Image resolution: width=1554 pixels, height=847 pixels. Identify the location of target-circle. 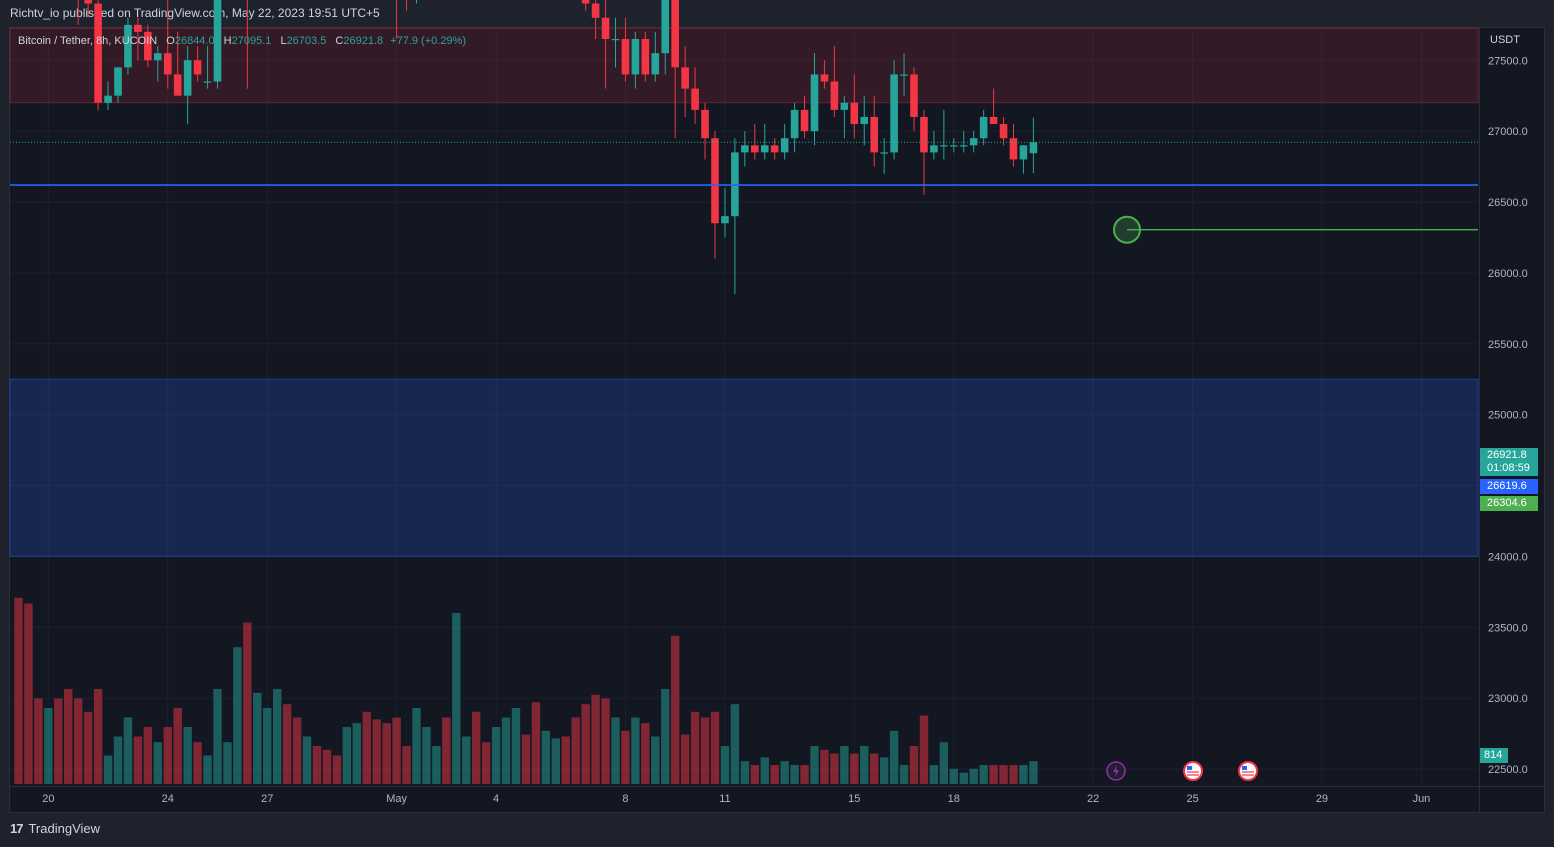
(1127, 229).